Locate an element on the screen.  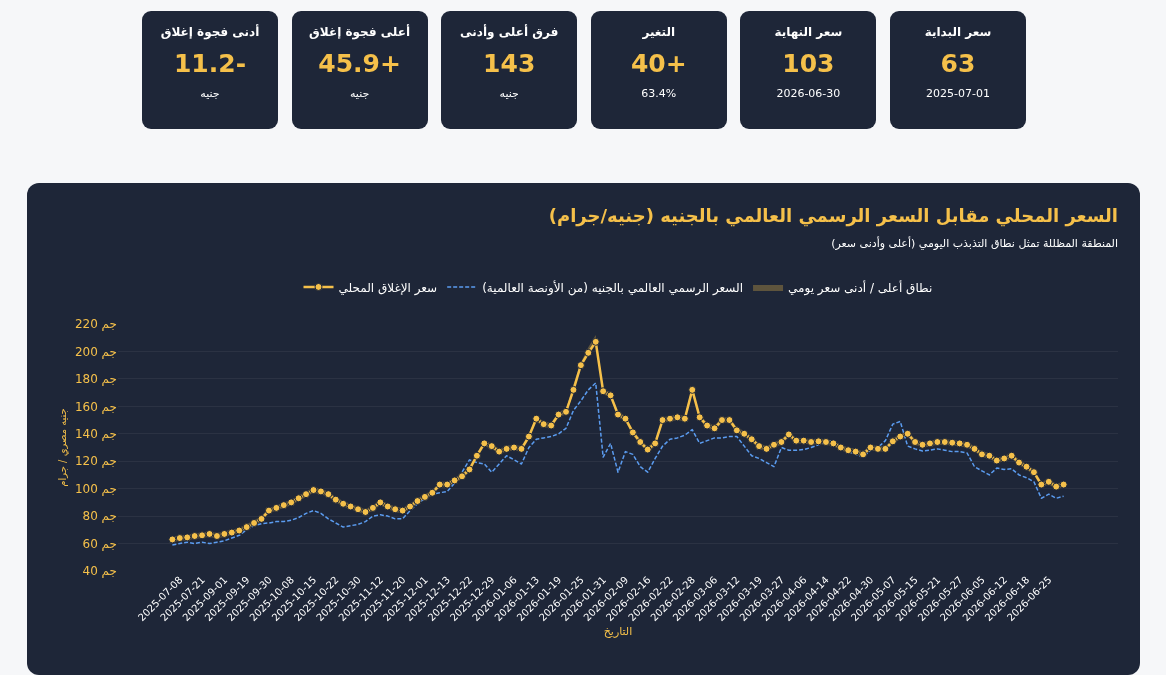
y-tick-label: 120 جم is located at coordinates (95, 461).